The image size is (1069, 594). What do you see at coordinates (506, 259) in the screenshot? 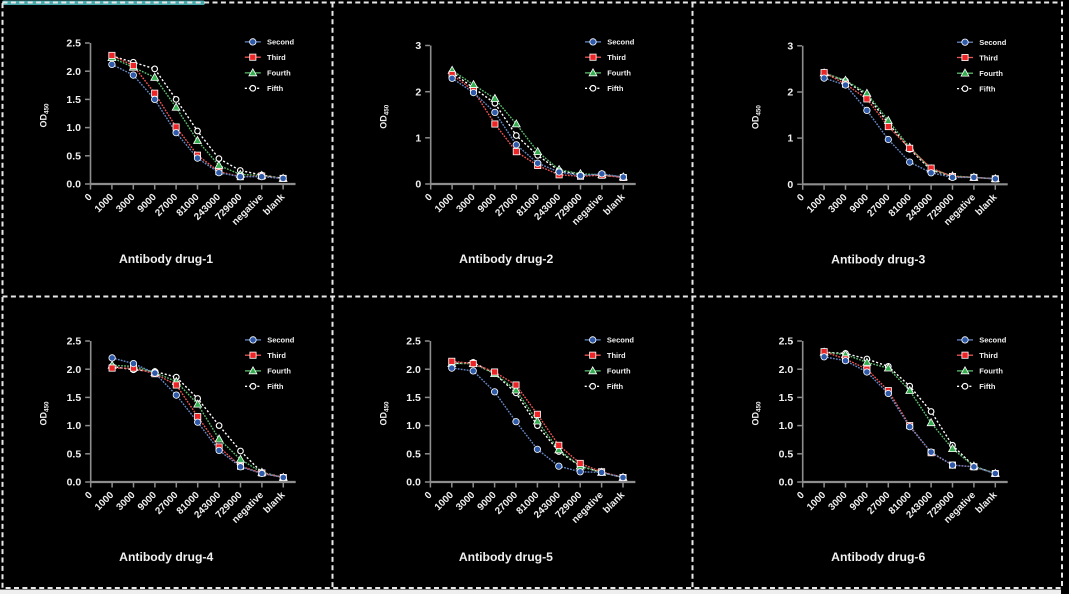
I see `svg-text: Antibody drug-2` at bounding box center [506, 259].